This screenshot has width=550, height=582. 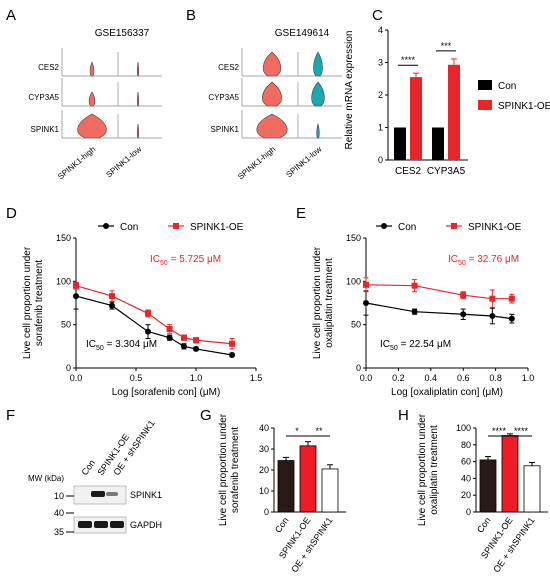 What do you see at coordinates (398, 378) in the screenshot?
I see `dose-x-tick-label: 0.2` at bounding box center [398, 378].